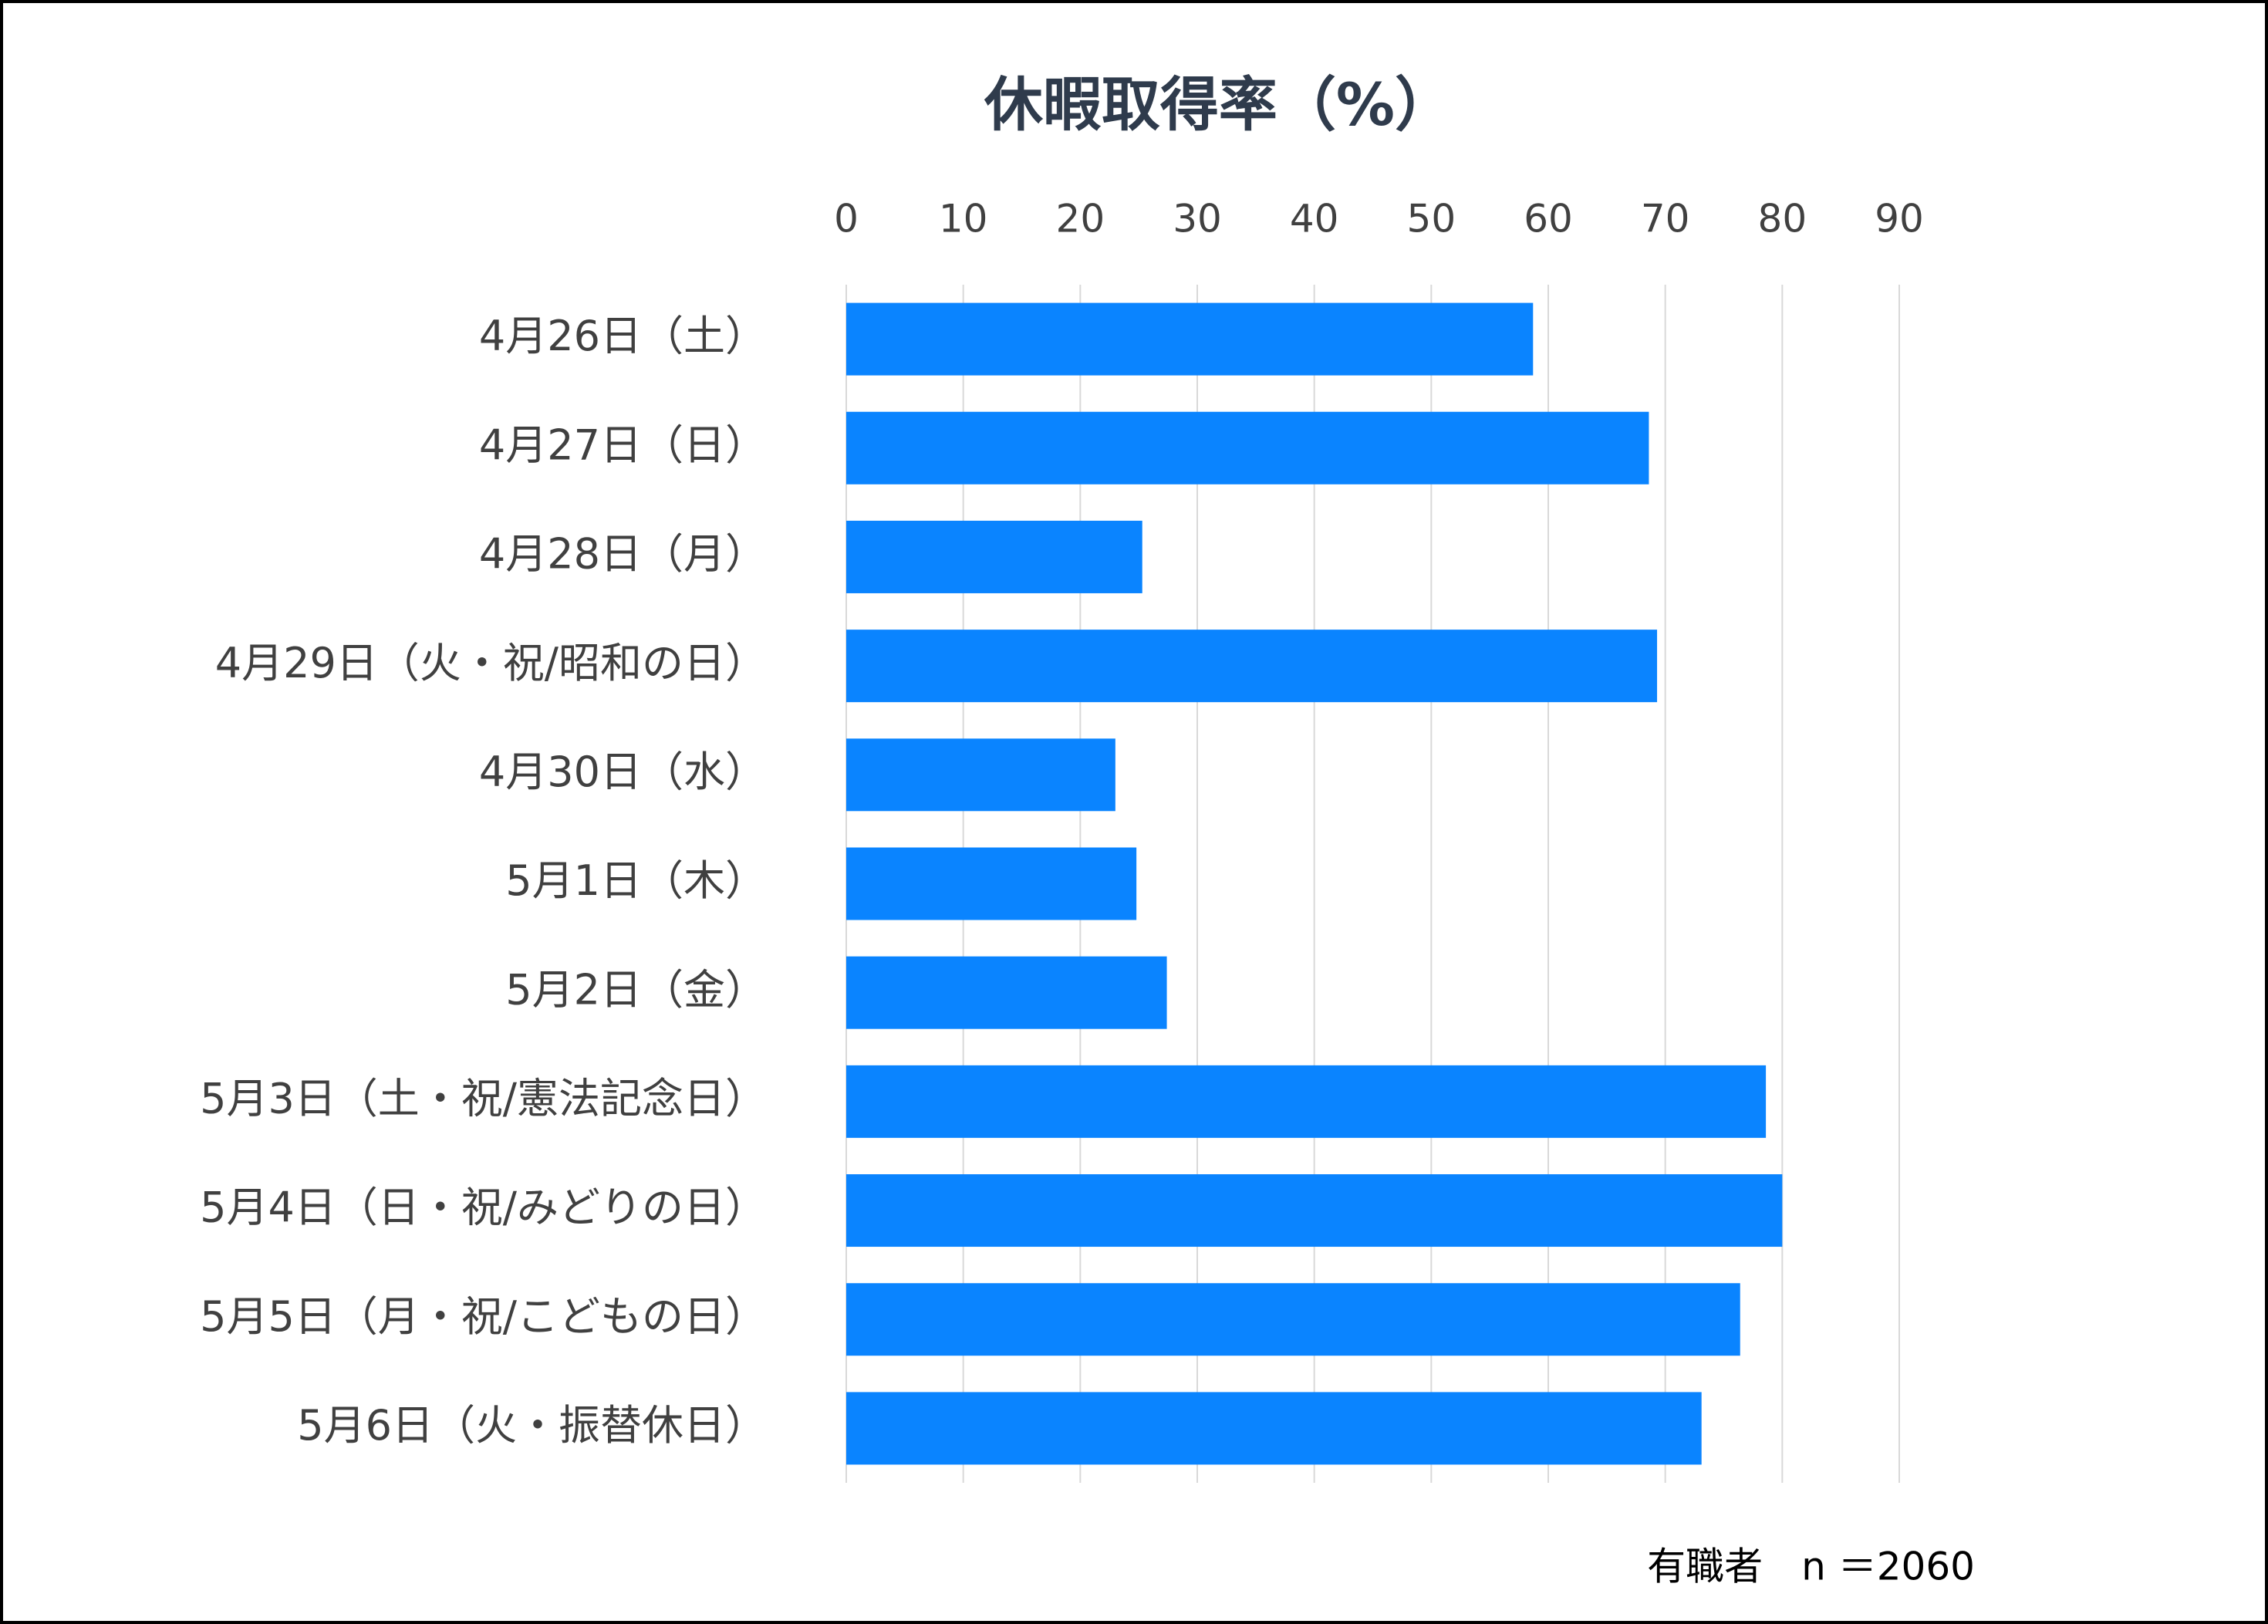 The height and width of the screenshot is (1624, 2268). What do you see at coordinates (964, 219) in the screenshot?
I see `x-tick-label: 10` at bounding box center [964, 219].